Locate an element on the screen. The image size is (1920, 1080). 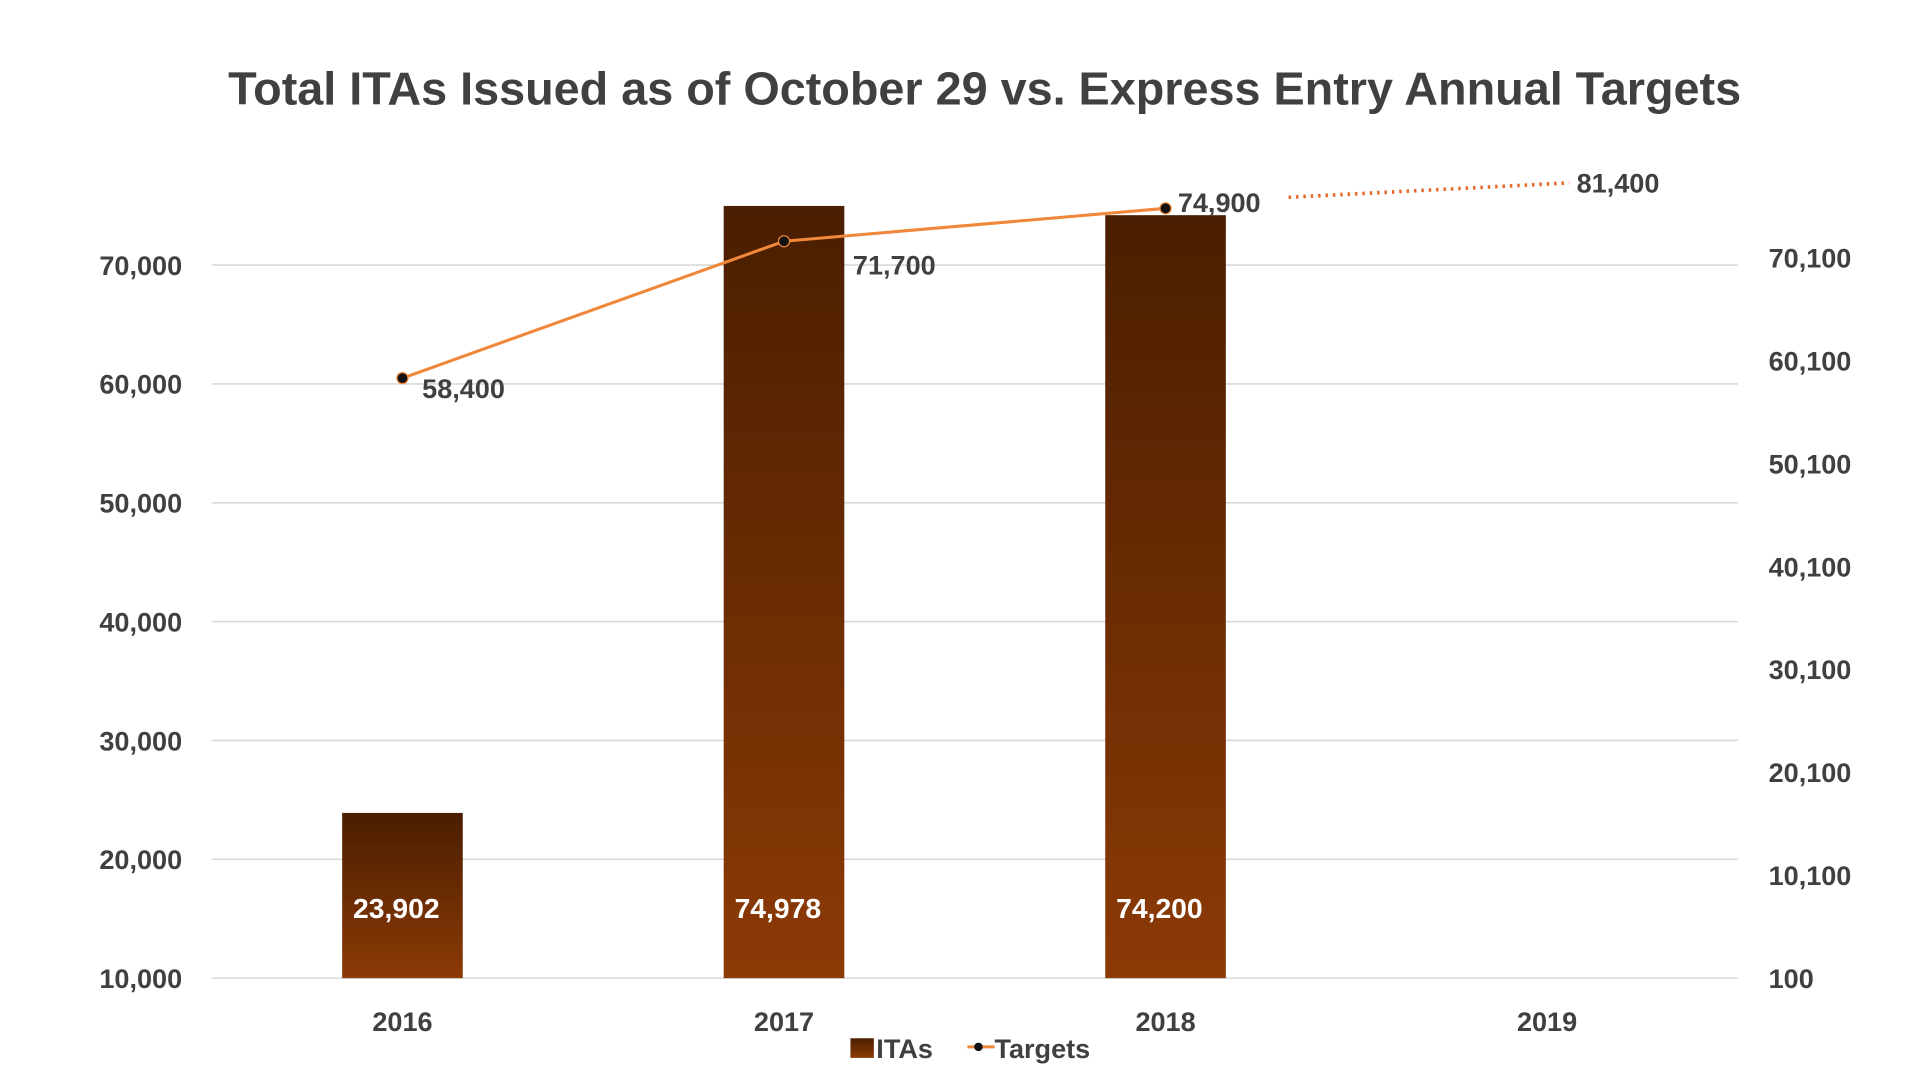
targets-data-label: 58,400 is located at coordinates (463, 389).